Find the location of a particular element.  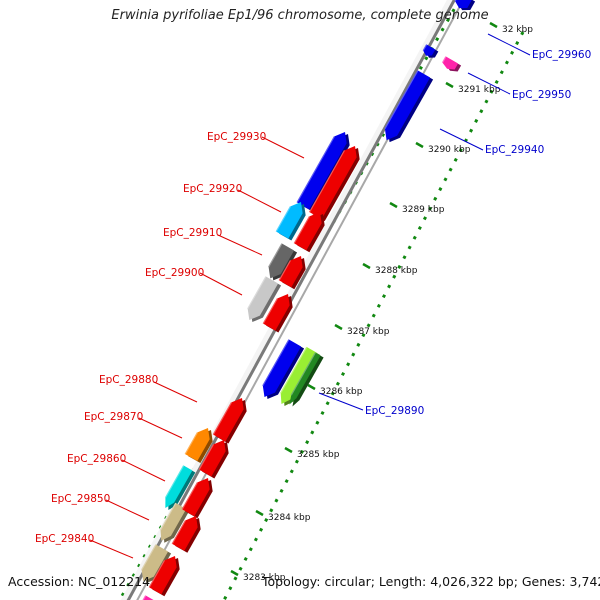

gene-bottom-pink-highlight is located at coordinates (144, 597).